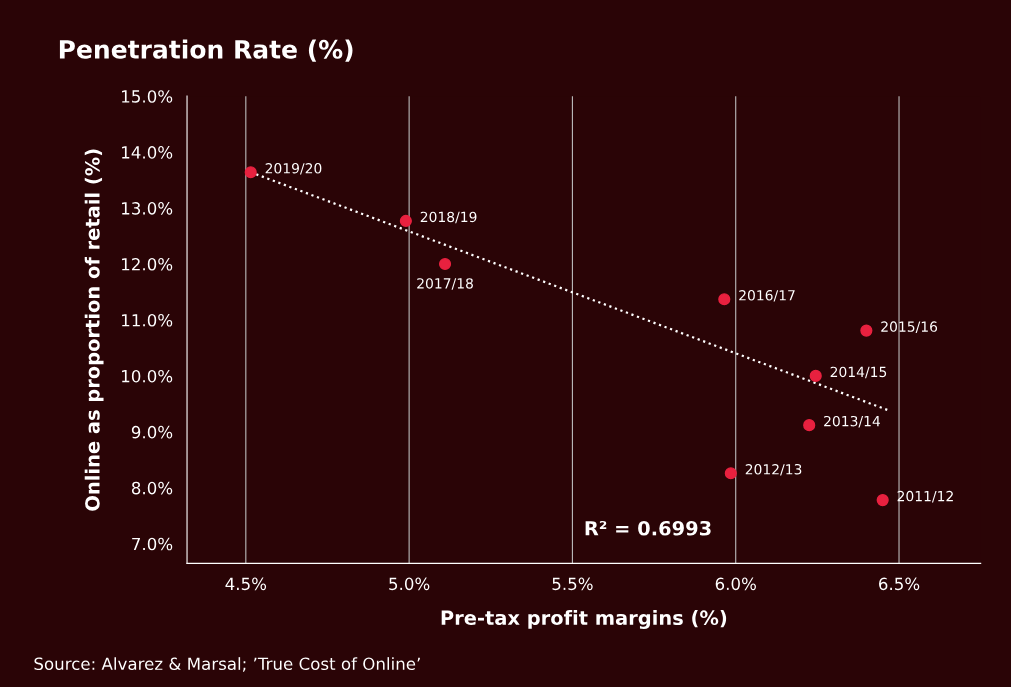 Image resolution: width=1011 pixels, height=687 pixels. Describe the element at coordinates (648, 528) in the screenshot. I see `annotation: R² = 0.6993` at that location.